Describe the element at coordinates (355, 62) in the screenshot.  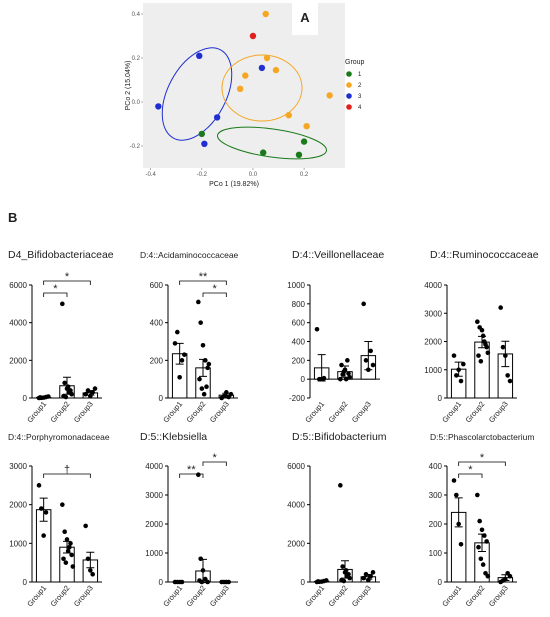
I see `legend-title: Group` at that location.